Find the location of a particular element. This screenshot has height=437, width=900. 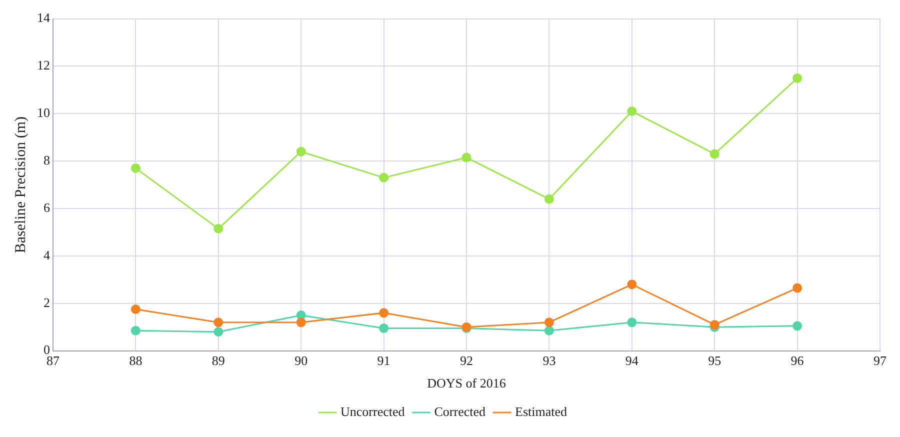

y-tick-label: 10 is located at coordinates (43, 112).